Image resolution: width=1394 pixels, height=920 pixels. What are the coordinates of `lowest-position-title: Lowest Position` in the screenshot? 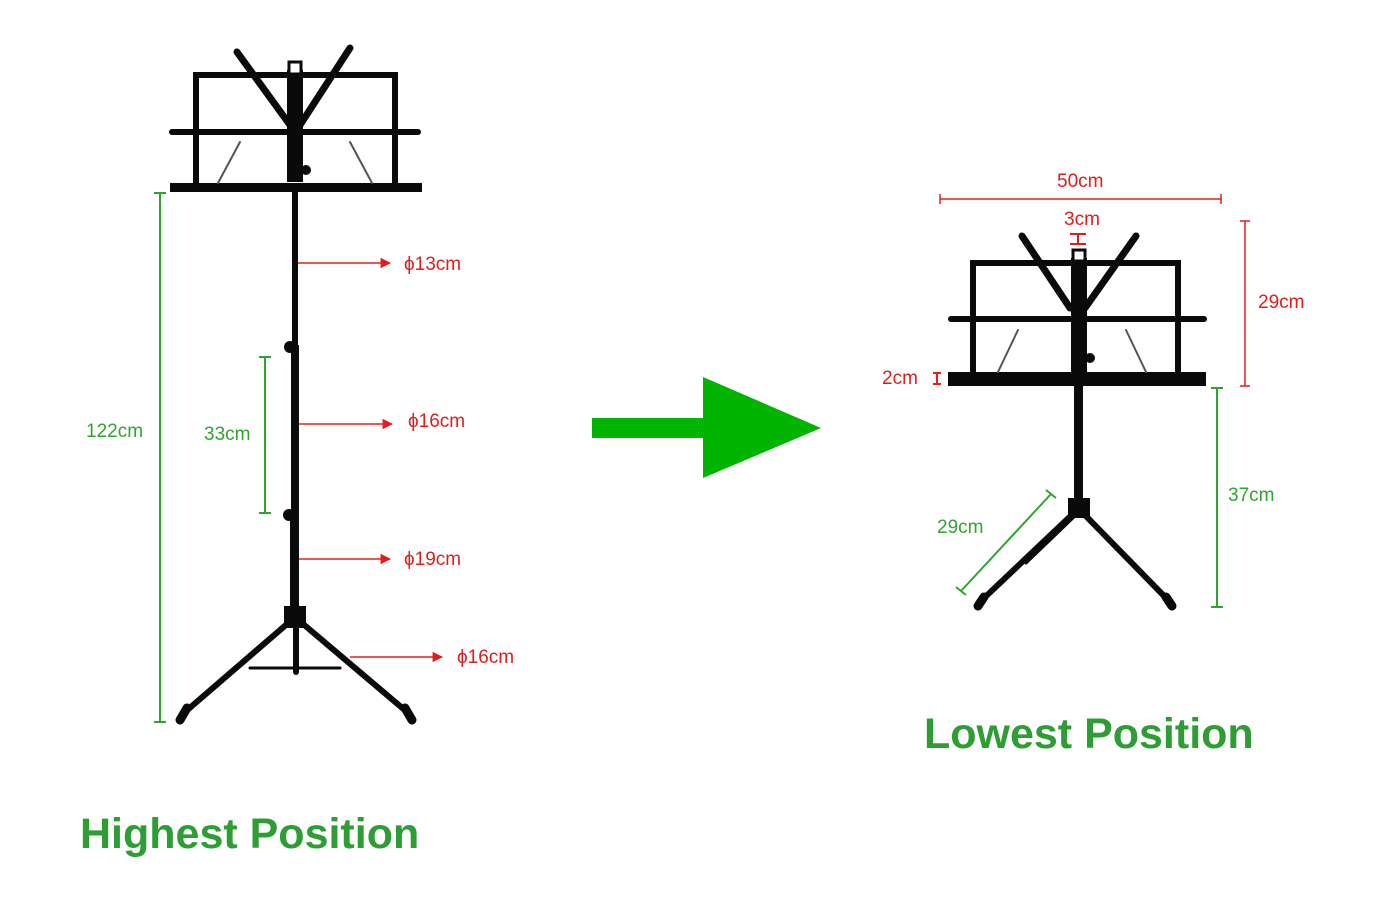 It's located at (1089, 734).